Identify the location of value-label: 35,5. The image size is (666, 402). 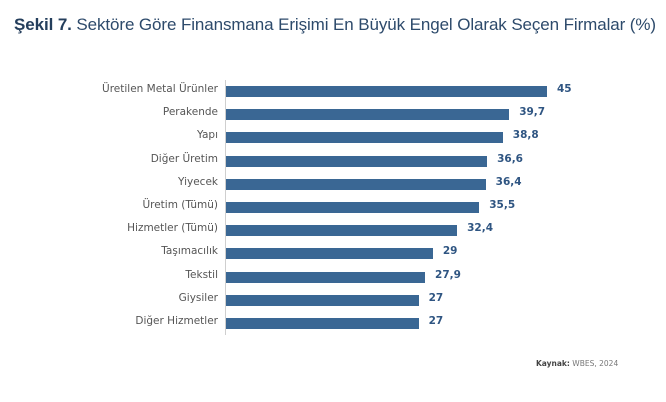
(502, 205).